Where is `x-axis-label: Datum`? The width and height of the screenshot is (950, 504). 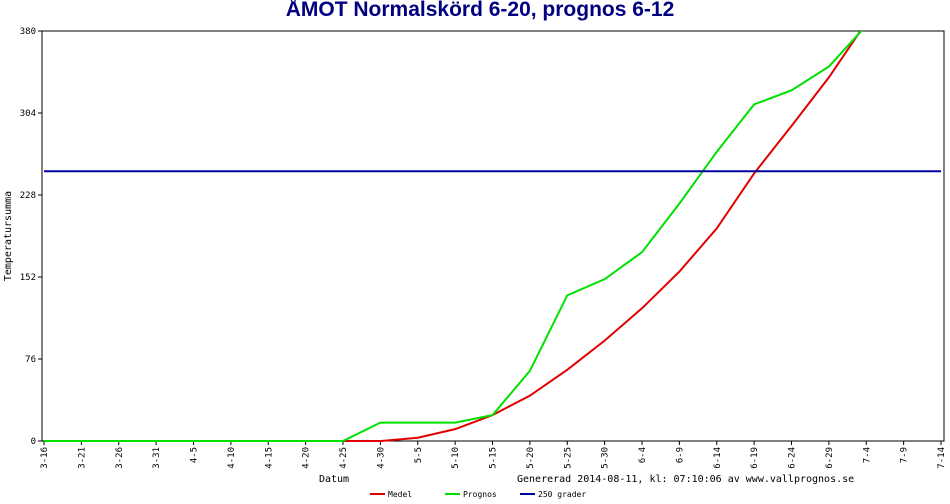 x-axis-label: Datum is located at coordinates (334, 479).